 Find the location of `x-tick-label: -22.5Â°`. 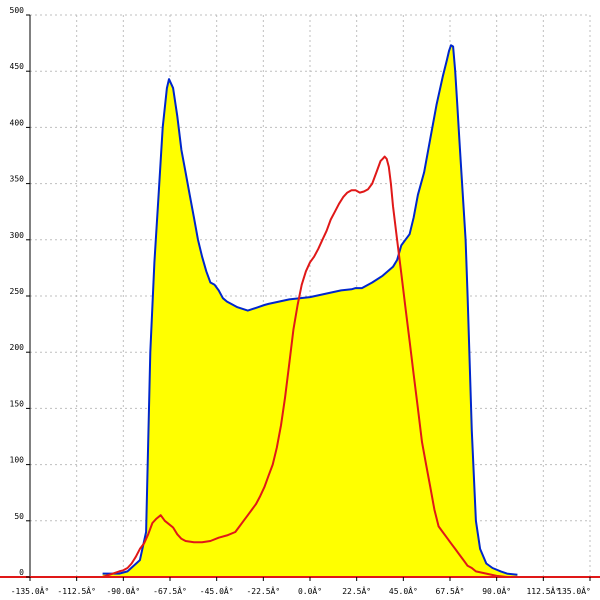

x-tick-label: -22.5Â° is located at coordinates (263, 590).